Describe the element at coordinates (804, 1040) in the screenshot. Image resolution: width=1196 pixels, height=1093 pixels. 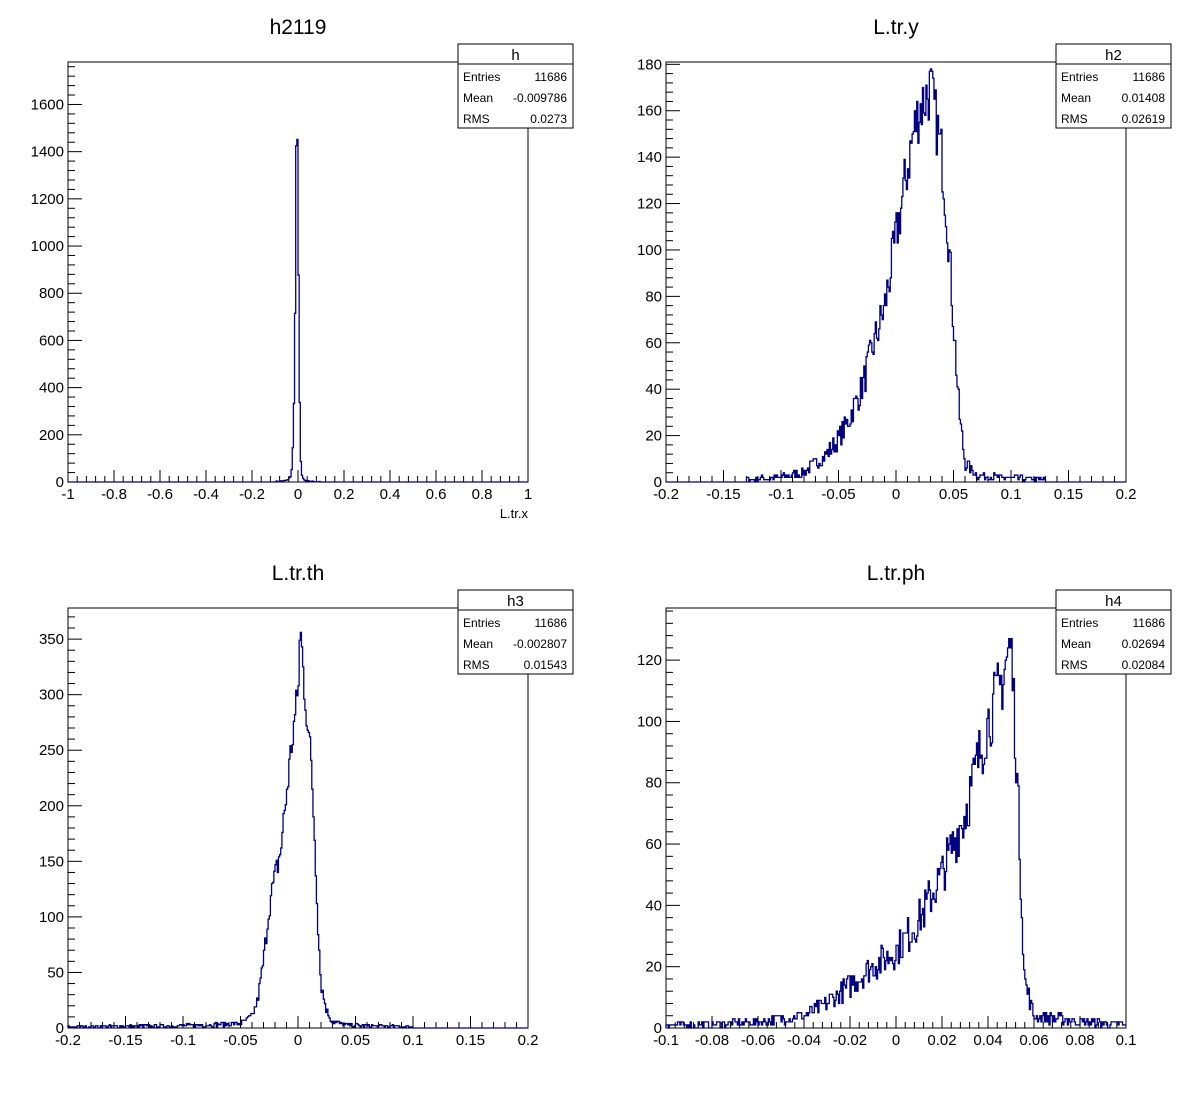
I see `x-tick-label: -0.04` at that location.